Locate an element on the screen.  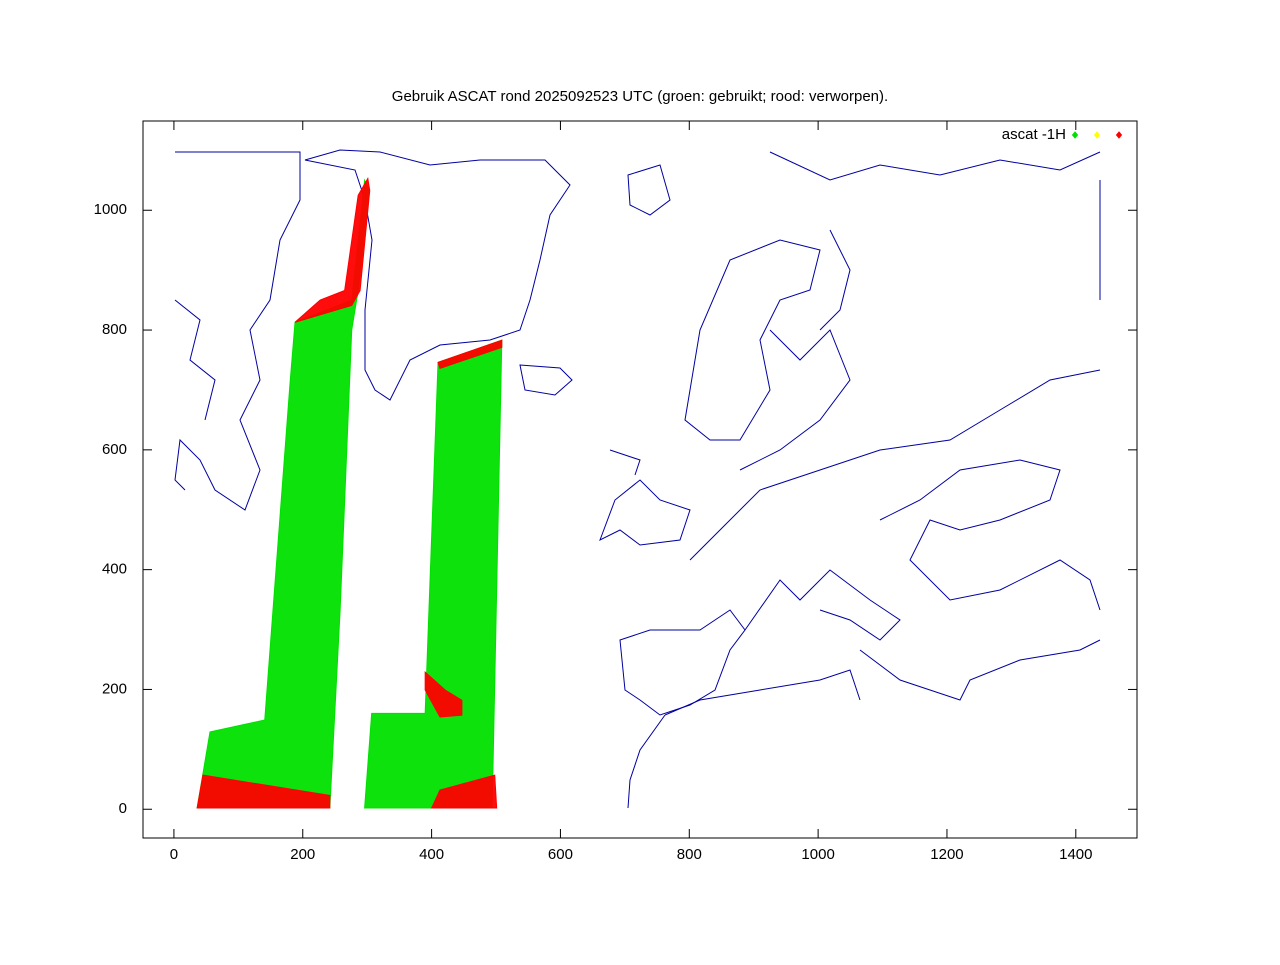
legend-label: ascat -1H is located at coordinates (1034, 134).